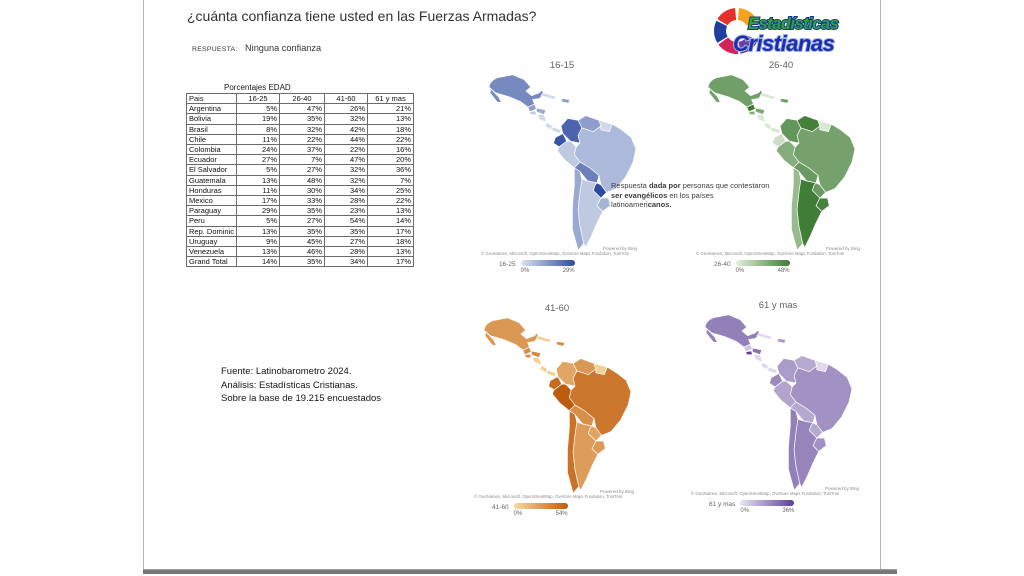 The width and height of the screenshot is (1024, 576). Describe the element at coordinates (391, 109) in the screenshot. I see `value-cell: 21%` at that location.